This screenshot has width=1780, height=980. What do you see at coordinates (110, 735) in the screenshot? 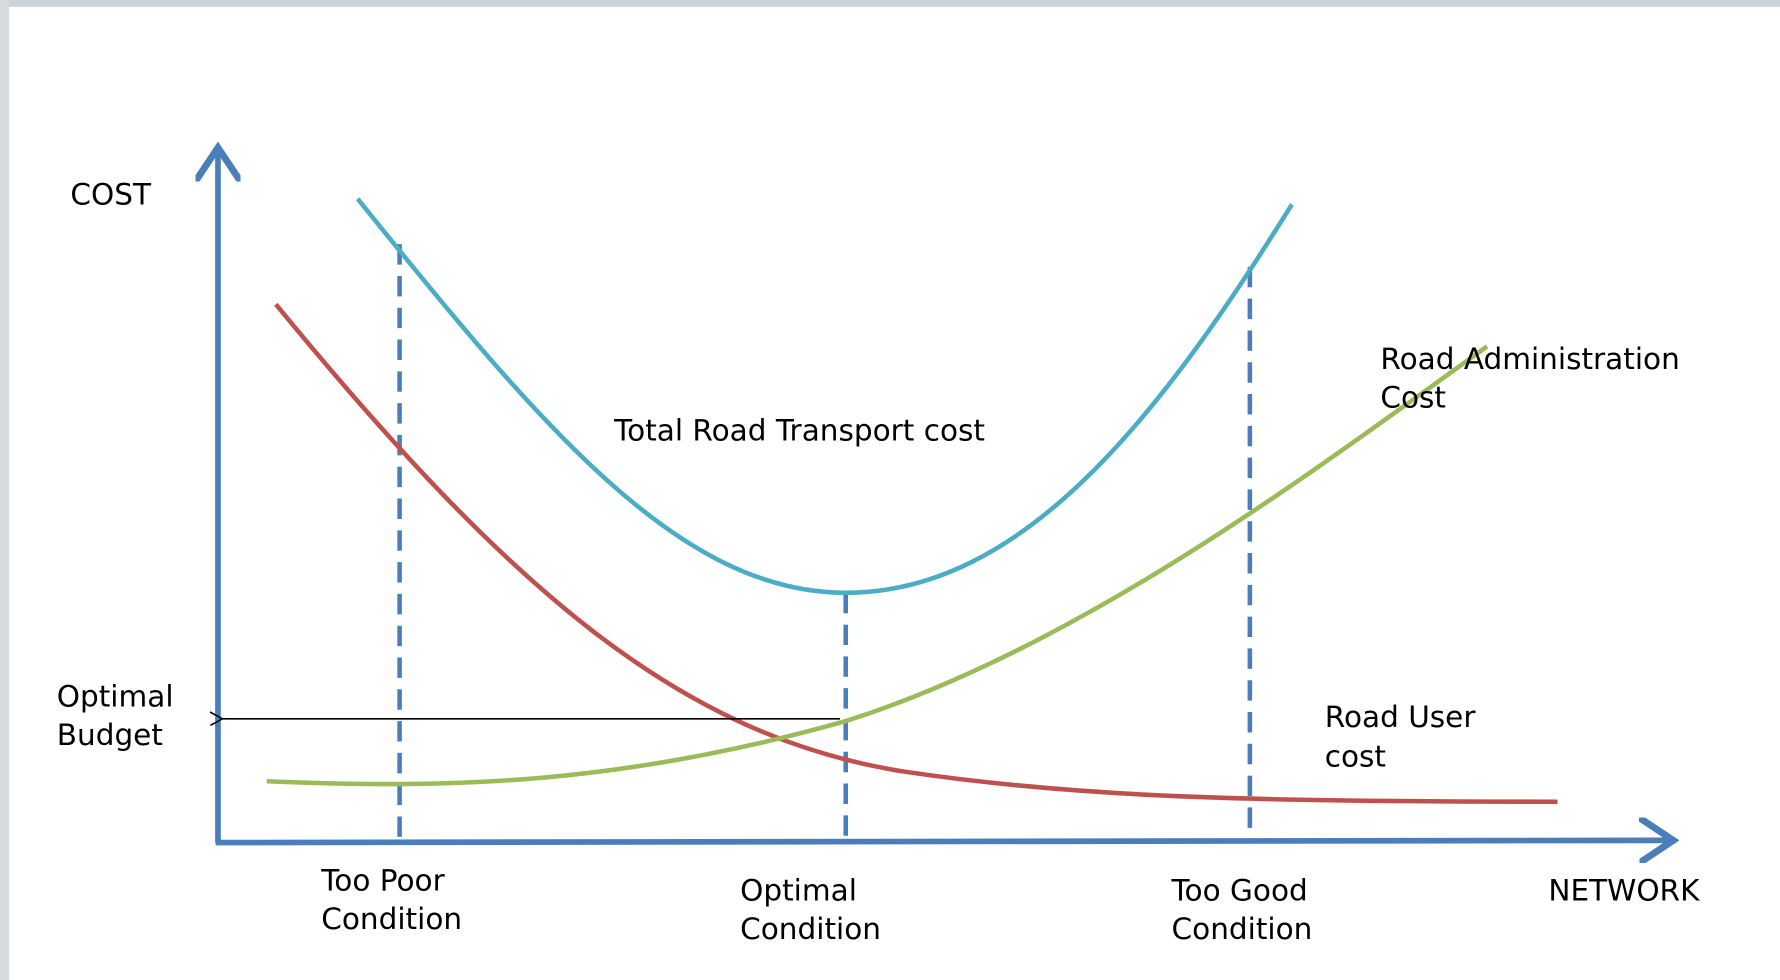
I see `budget-label: Budget` at bounding box center [110, 735].